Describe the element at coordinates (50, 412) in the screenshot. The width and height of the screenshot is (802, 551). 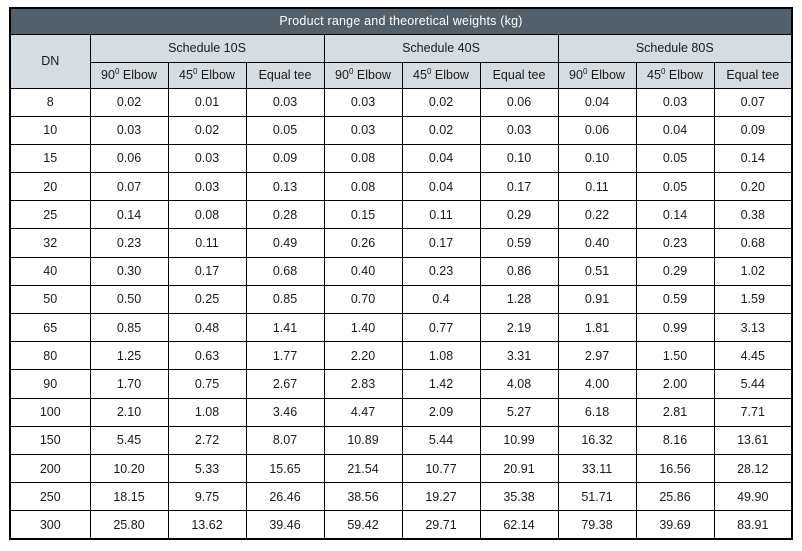
I see `dn-cell: 100` at that location.